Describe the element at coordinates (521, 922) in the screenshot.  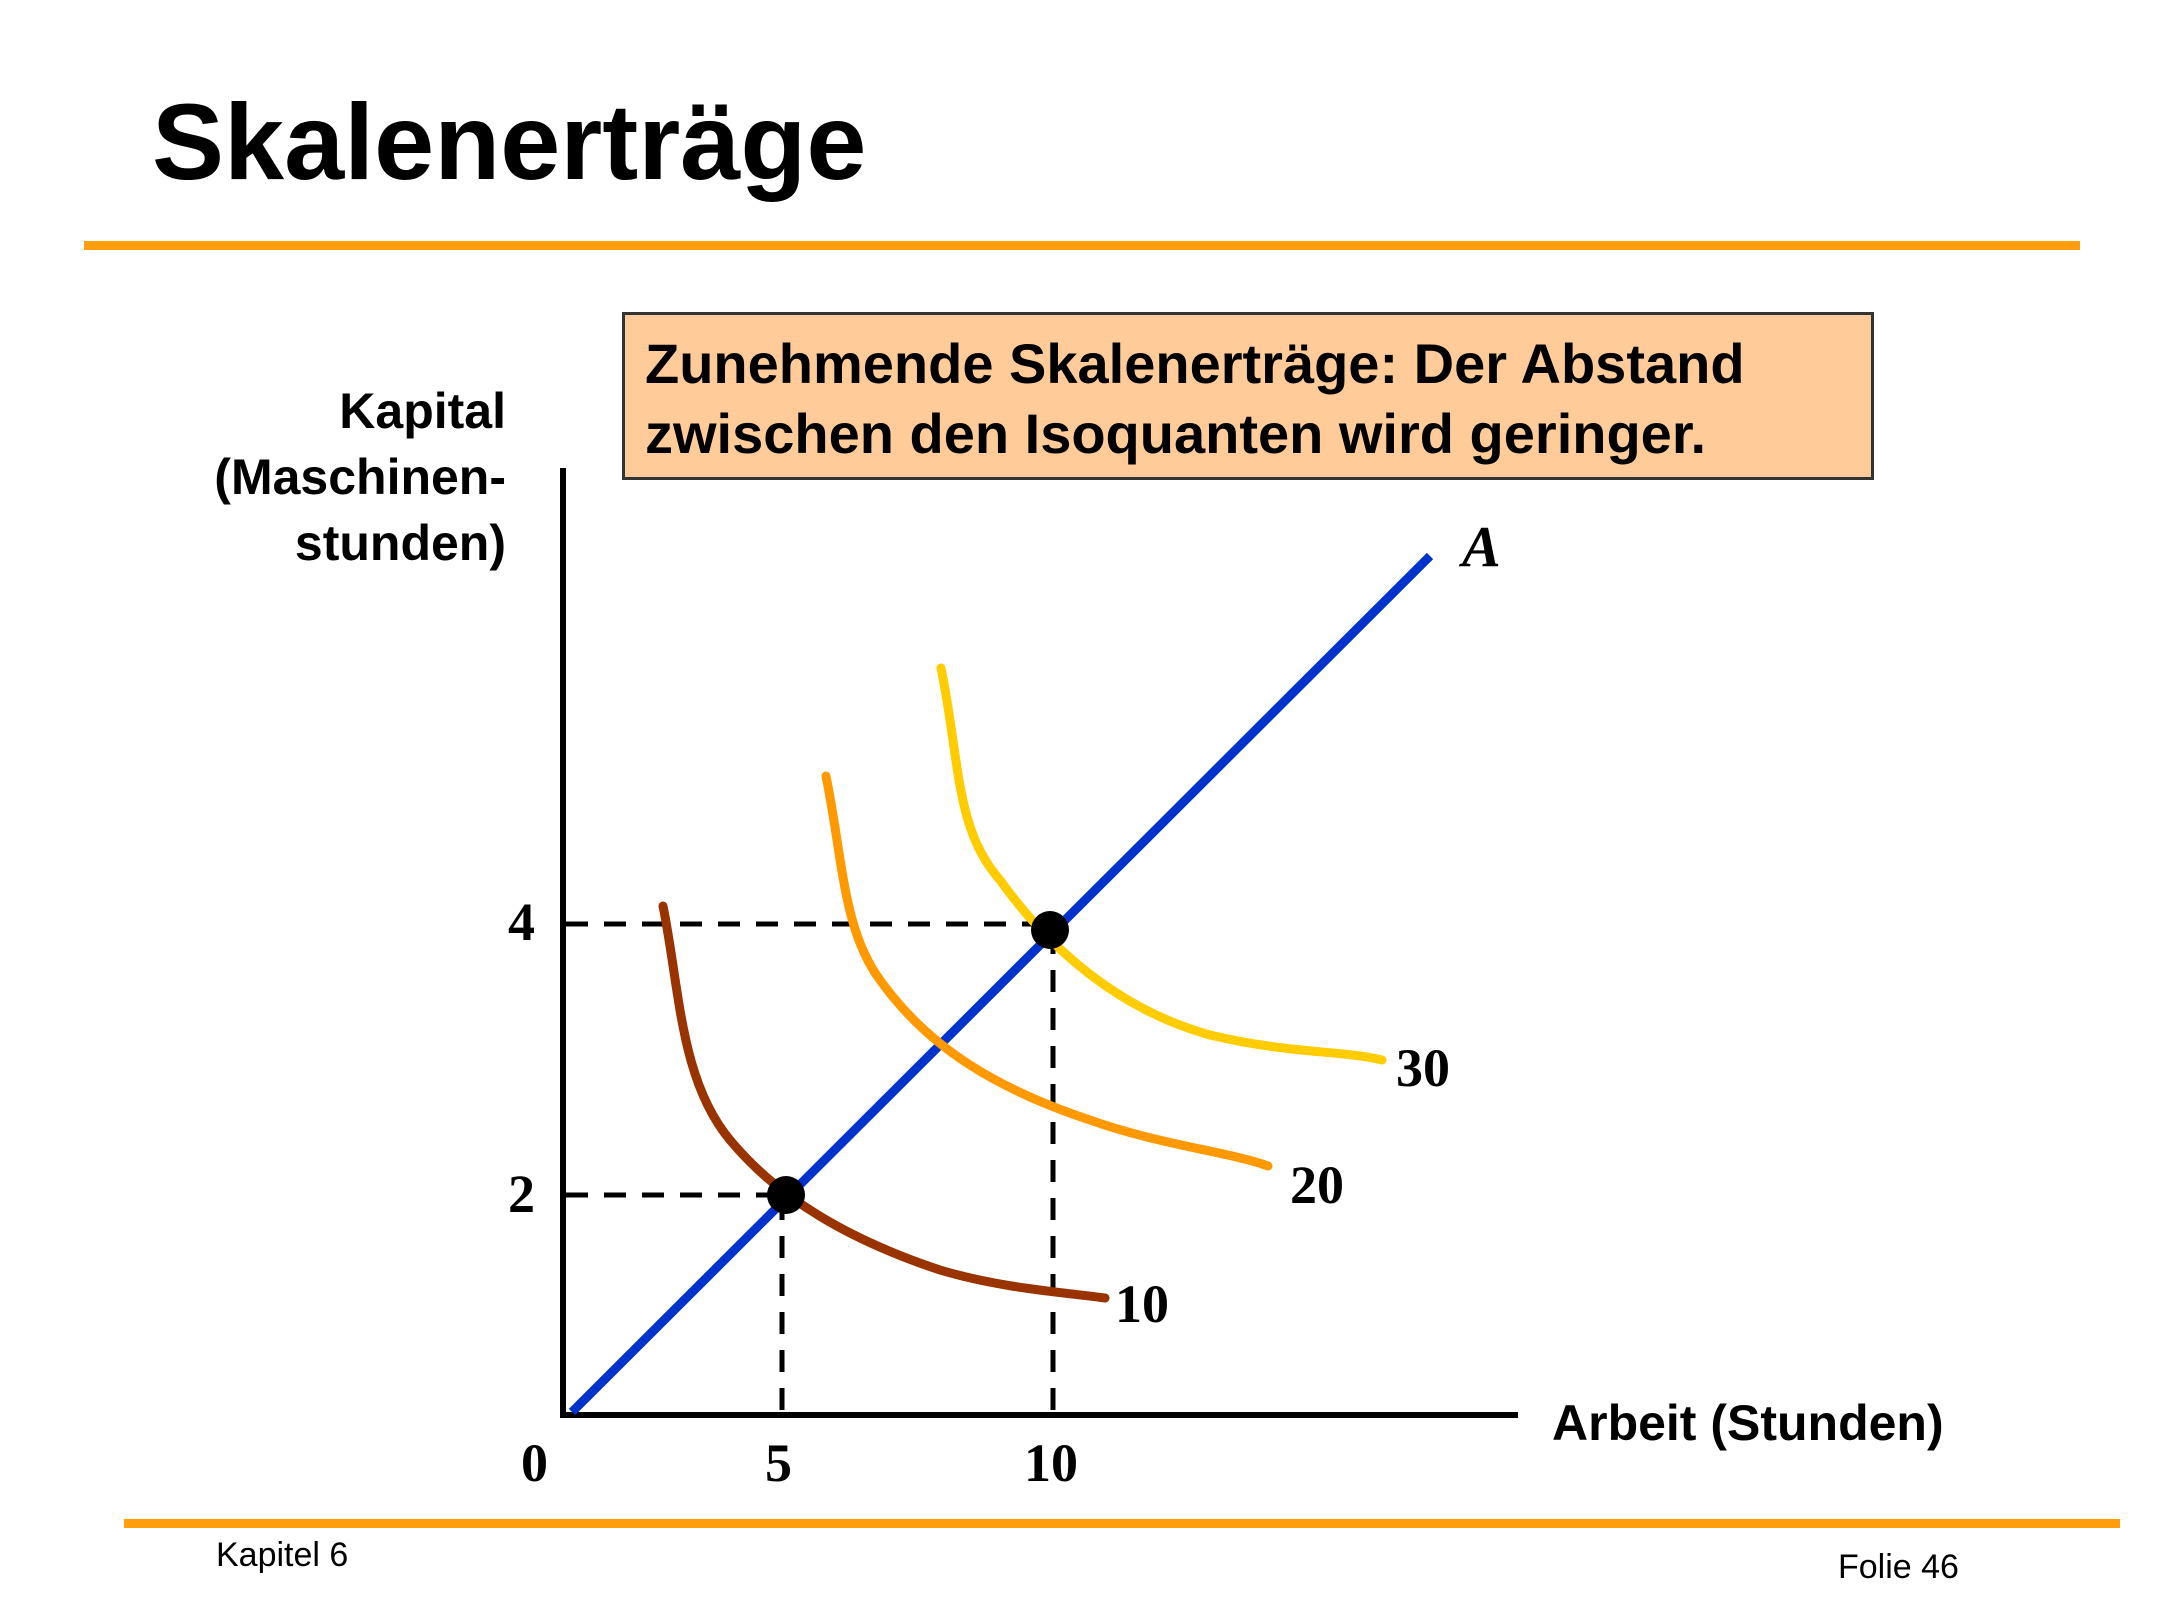
I see `y-tick-4: 4` at that location.